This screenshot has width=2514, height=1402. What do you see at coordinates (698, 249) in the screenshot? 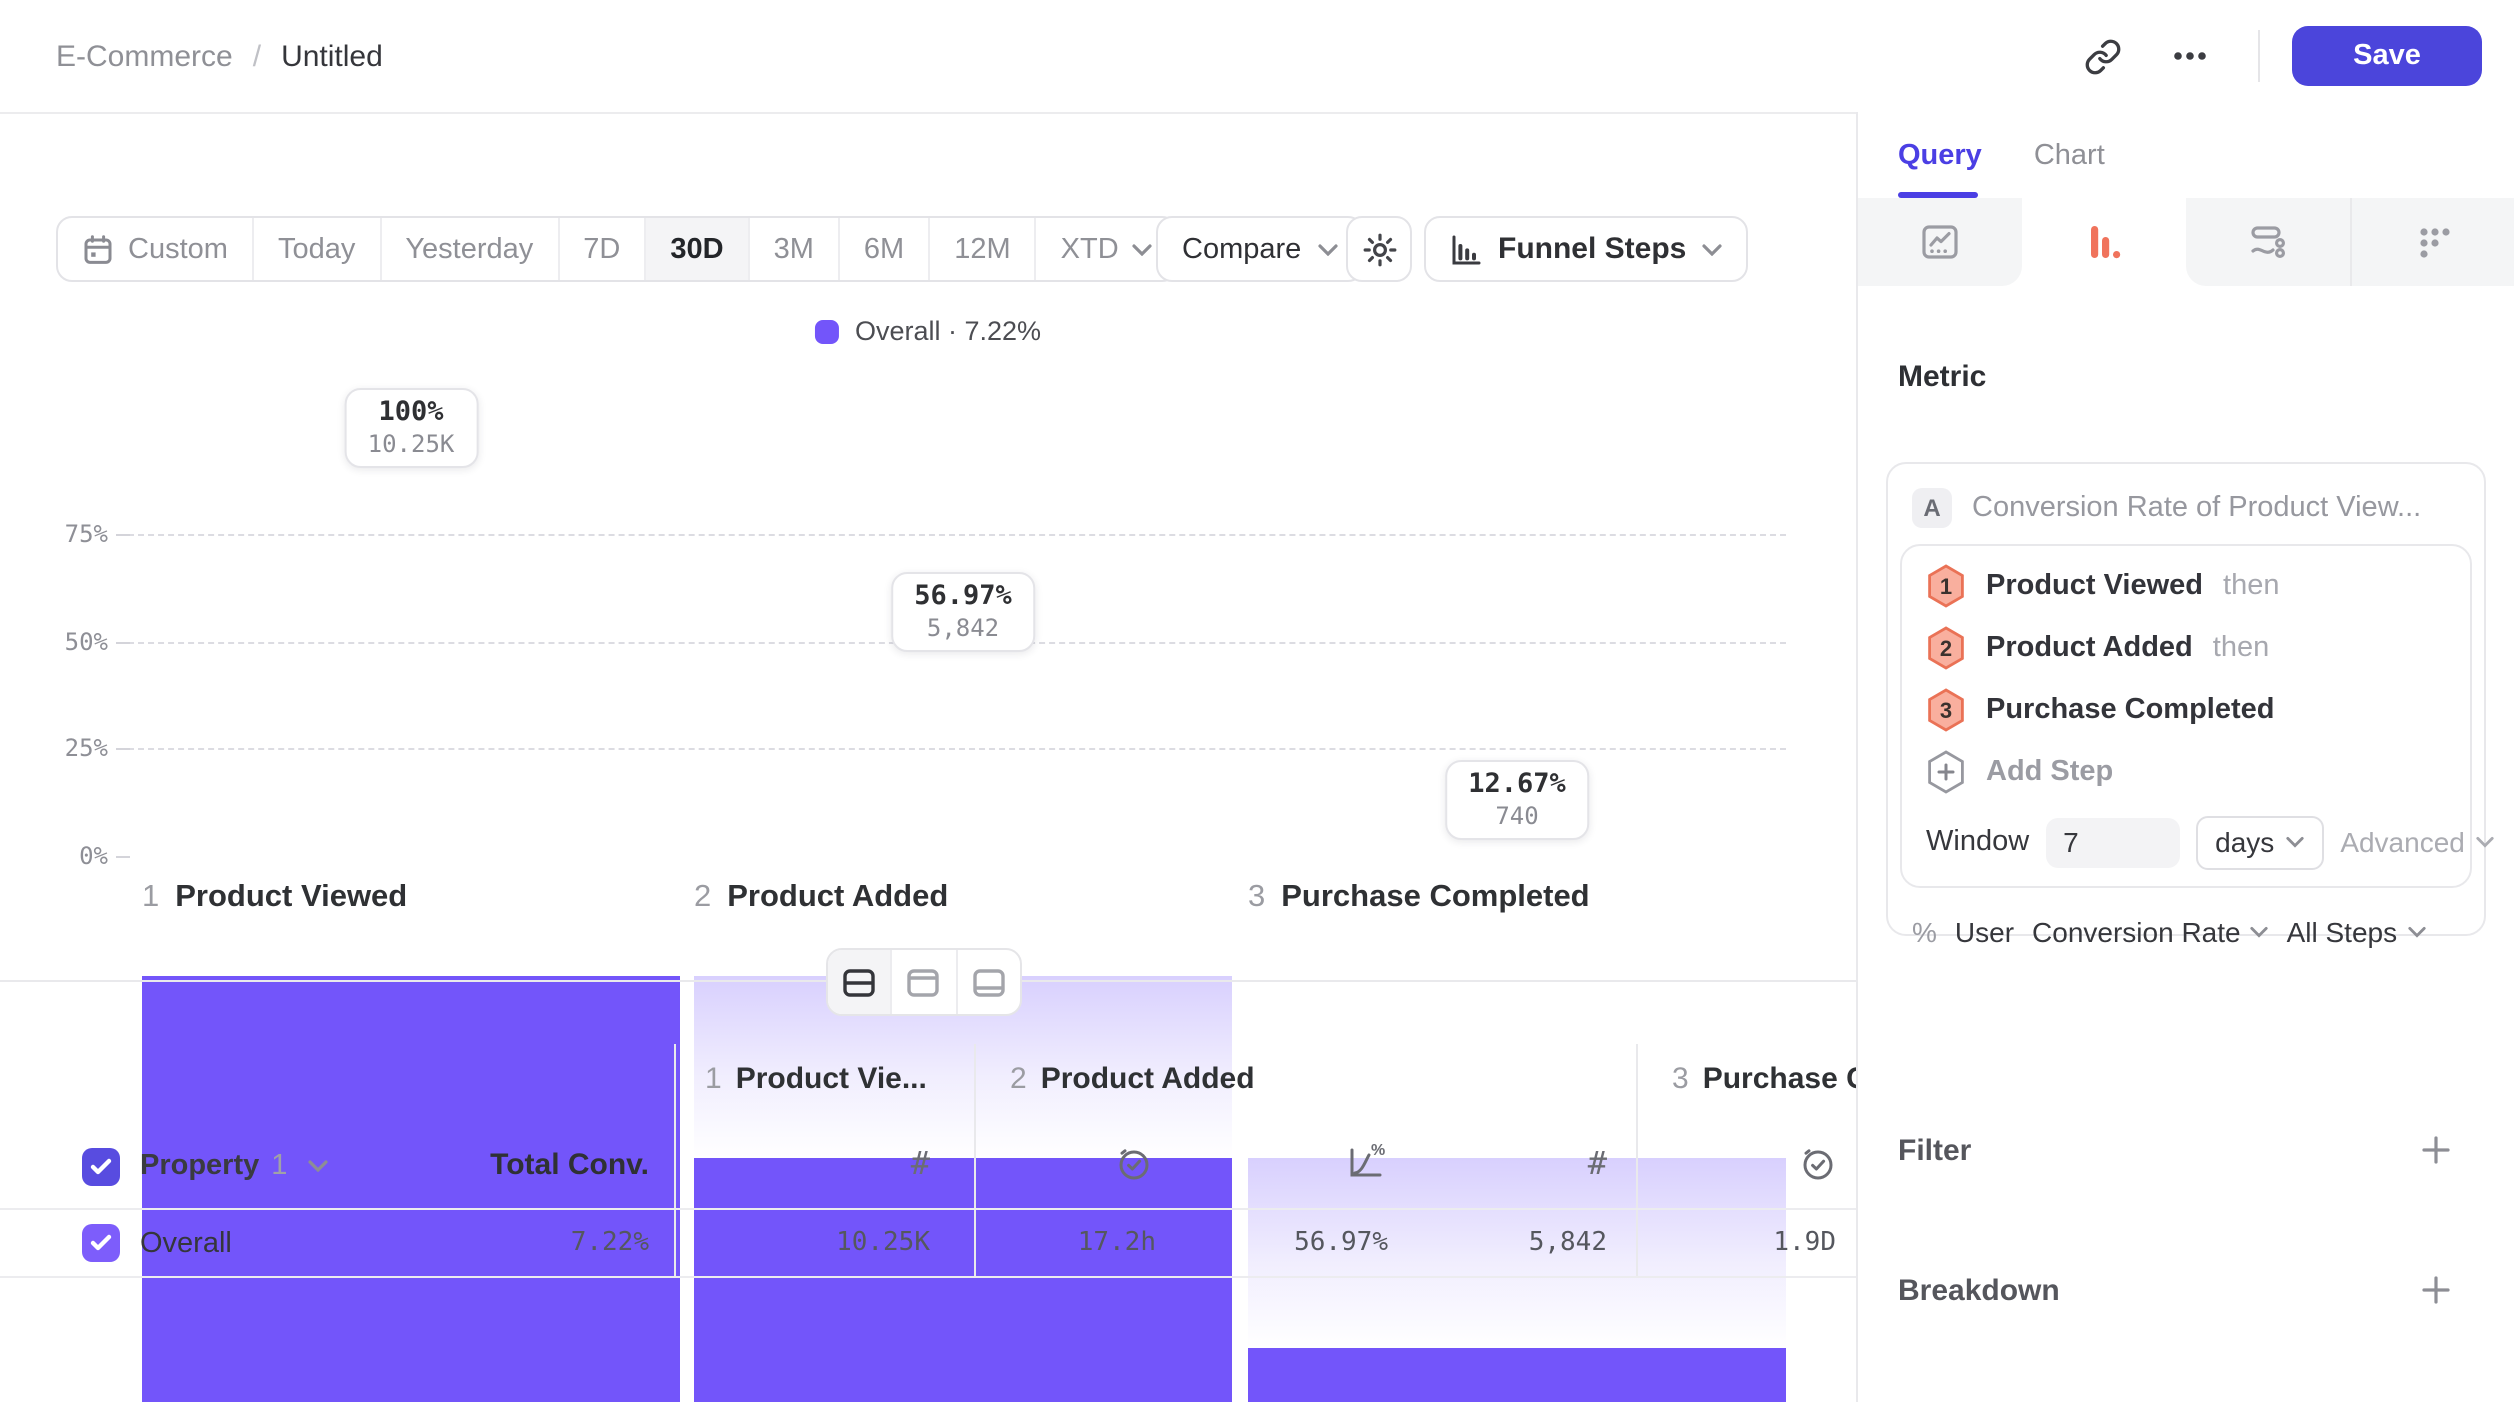
I see `range-30d: 30D` at bounding box center [698, 249].